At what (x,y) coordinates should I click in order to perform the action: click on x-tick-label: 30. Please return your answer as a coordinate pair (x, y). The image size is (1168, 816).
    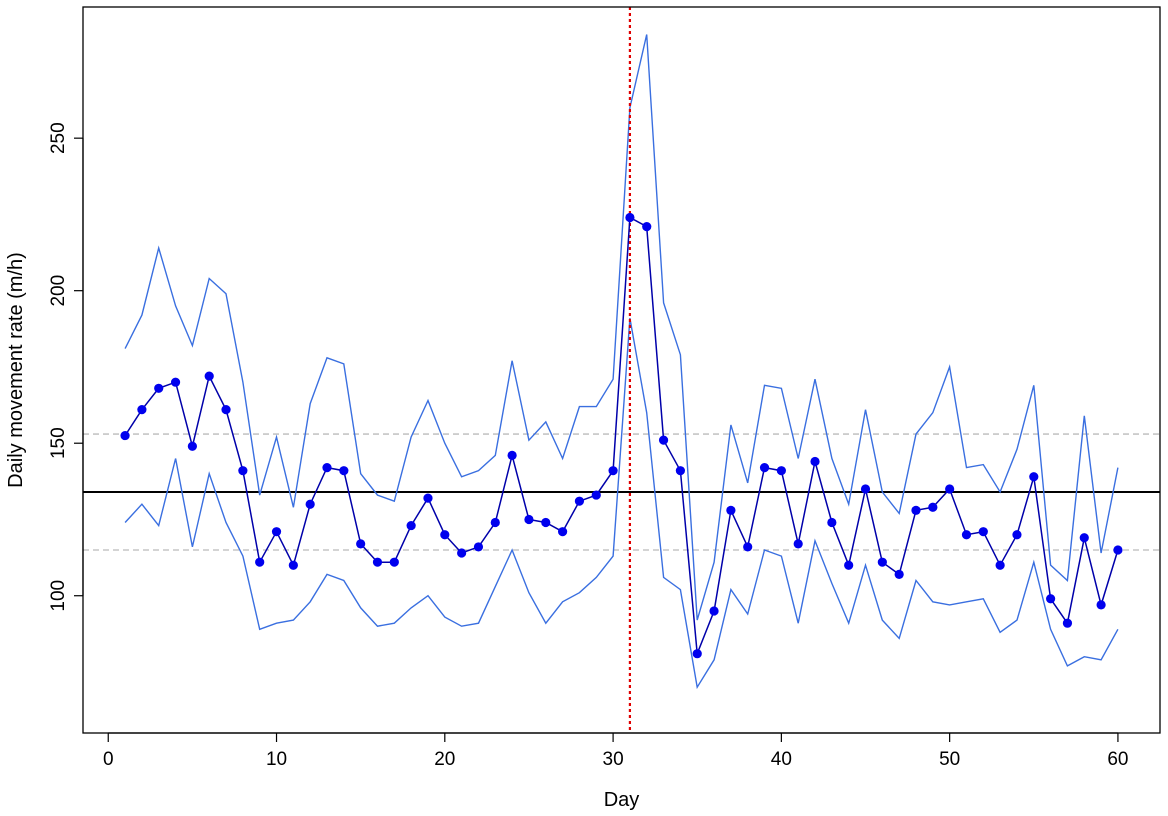
    Looking at the image, I should click on (613, 759).